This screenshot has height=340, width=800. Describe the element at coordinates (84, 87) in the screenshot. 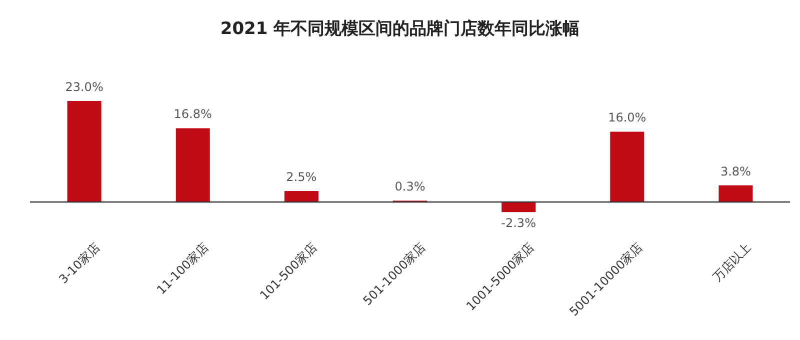

I see `data-label: 23.0%` at that location.